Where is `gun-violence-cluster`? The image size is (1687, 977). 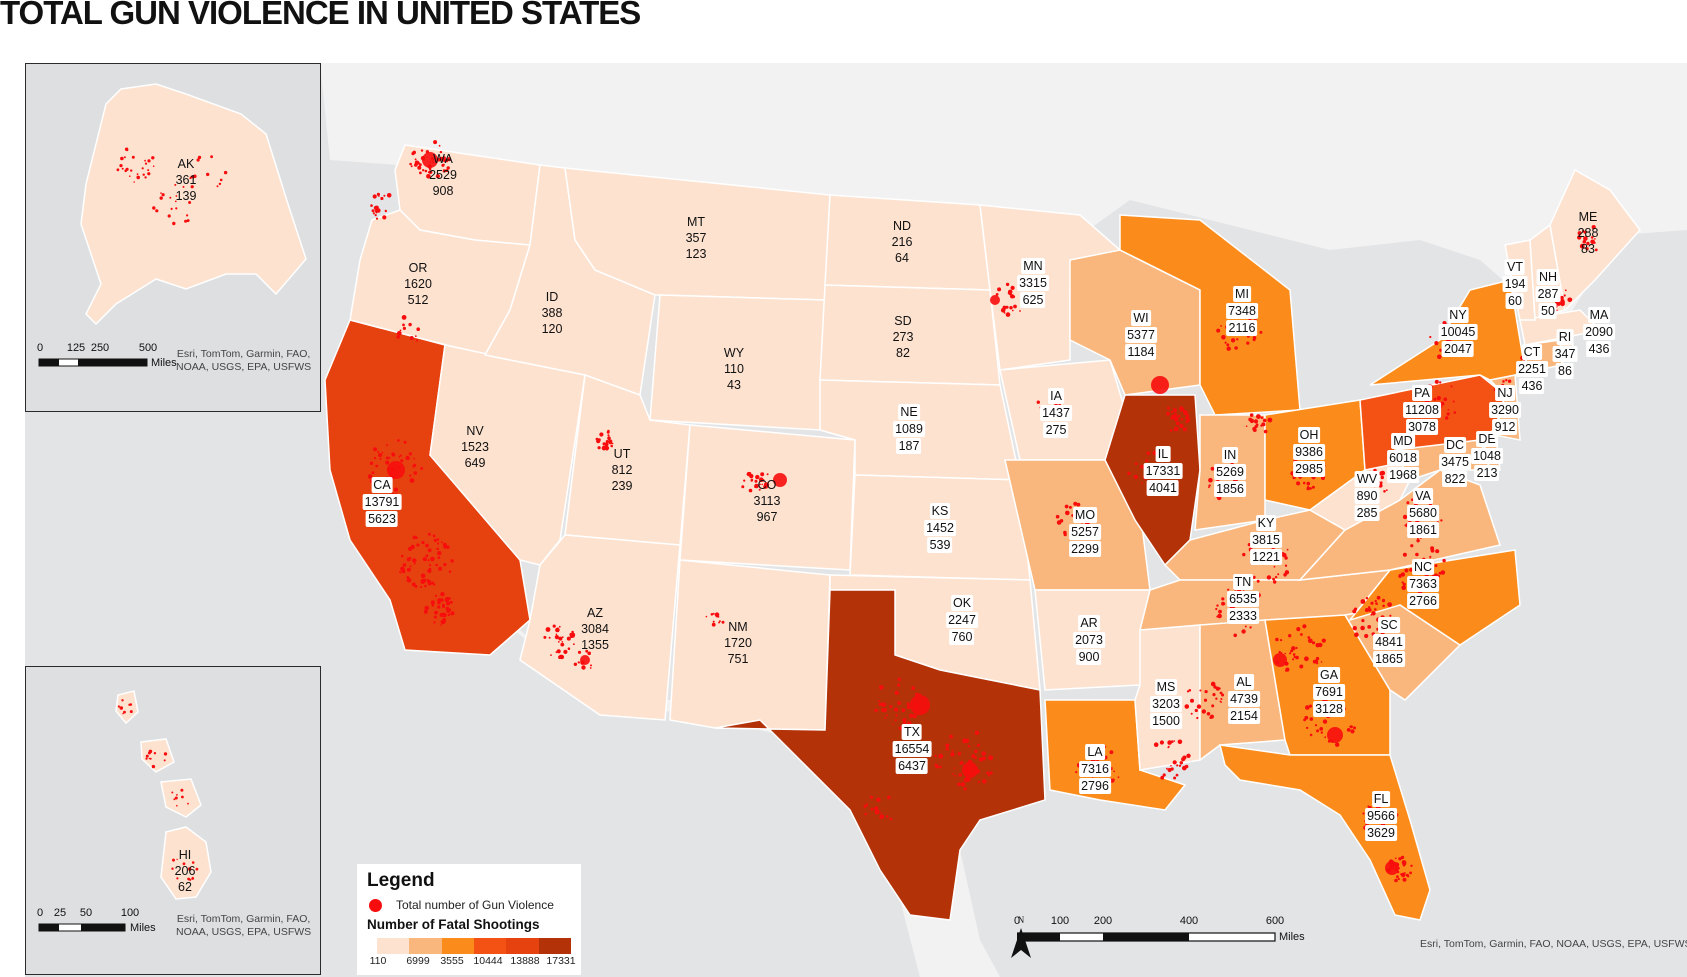 gun-violence-cluster is located at coordinates (1335, 735).